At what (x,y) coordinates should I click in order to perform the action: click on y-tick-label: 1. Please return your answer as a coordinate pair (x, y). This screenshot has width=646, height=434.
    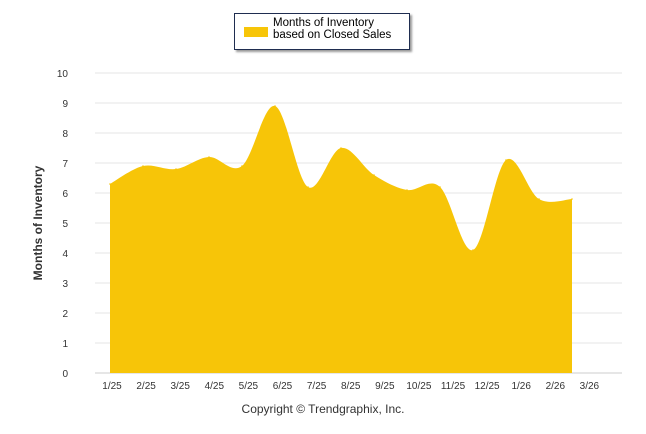
    Looking at the image, I should click on (65, 344).